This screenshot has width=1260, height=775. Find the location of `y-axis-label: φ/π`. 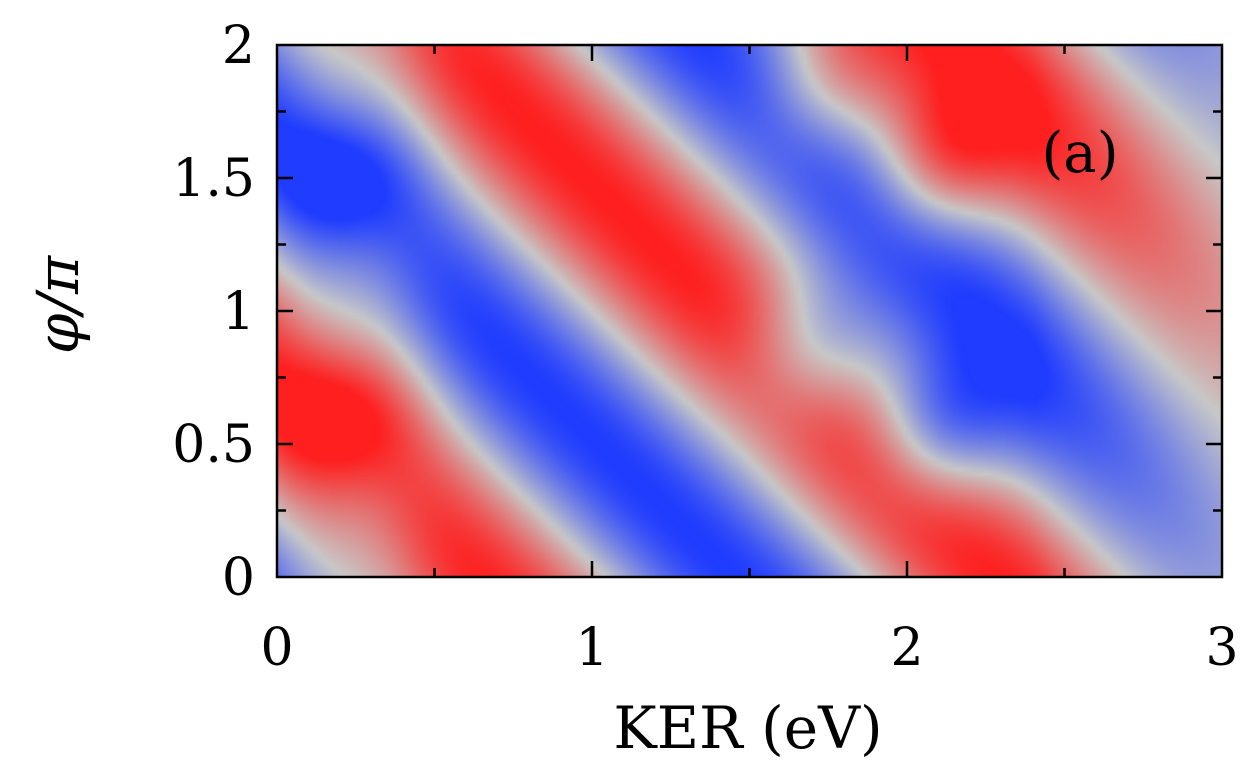

y-axis-label: φ/π is located at coordinates (58, 304).